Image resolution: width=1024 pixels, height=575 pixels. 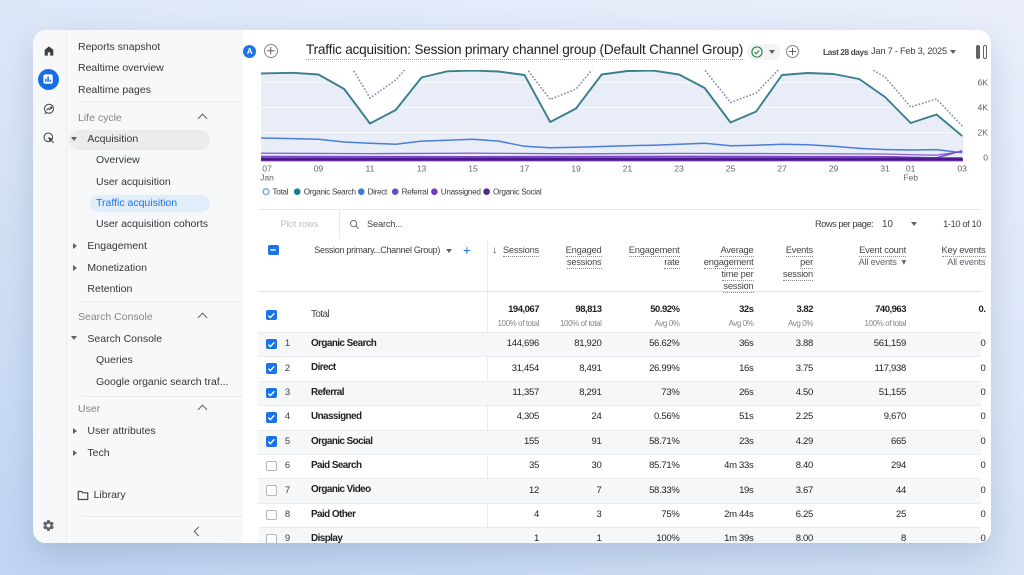 What do you see at coordinates (461, 192) in the screenshot?
I see `svg-text: Unassigned` at bounding box center [461, 192].